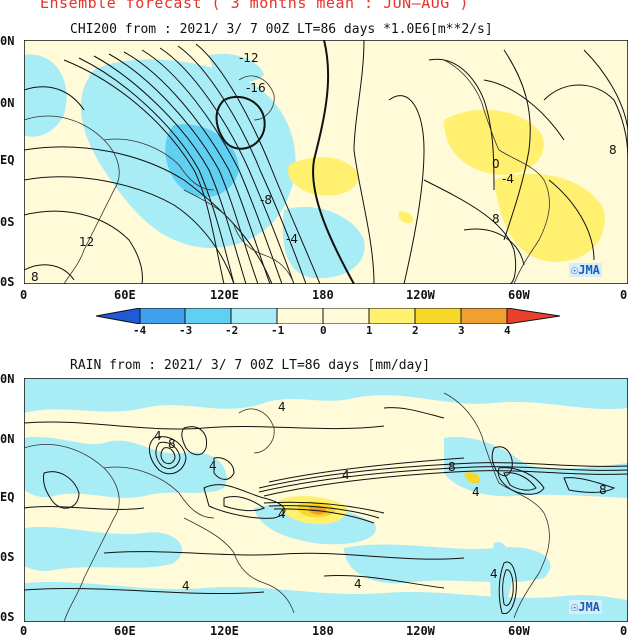 Image resolution: width=633 pixels, height=640 pixels. I want to click on colorbar, so click(328, 316).